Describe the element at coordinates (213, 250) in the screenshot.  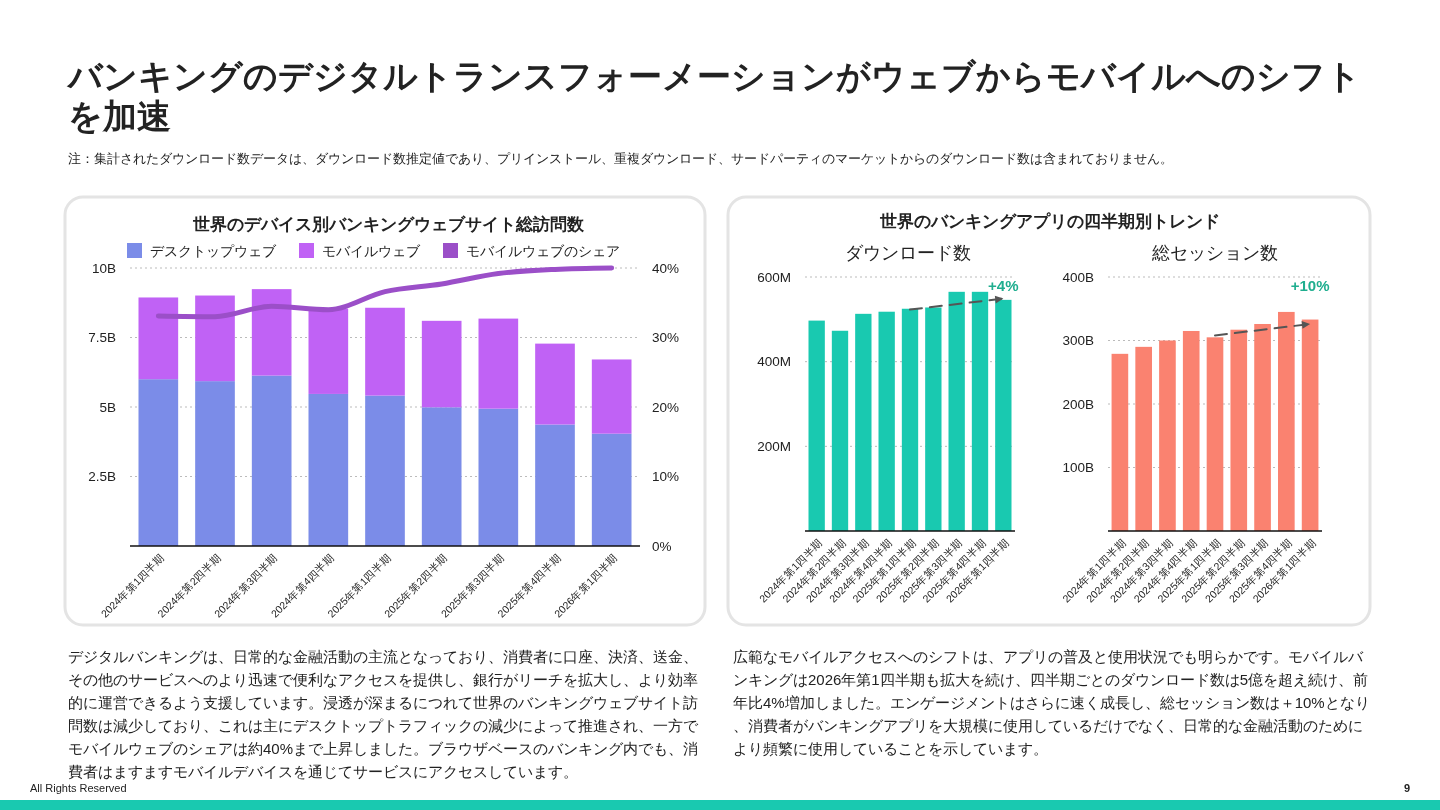
I see `legend-label: デスクトップウェブ` at that location.